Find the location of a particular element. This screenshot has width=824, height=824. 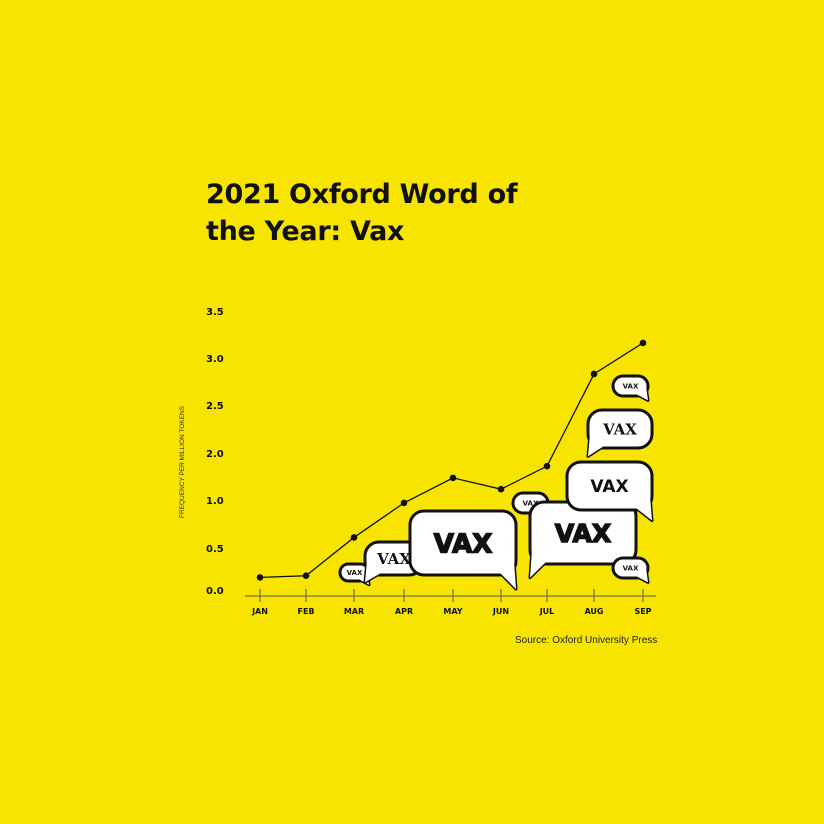

x-tick-label: JUL is located at coordinates (547, 611).